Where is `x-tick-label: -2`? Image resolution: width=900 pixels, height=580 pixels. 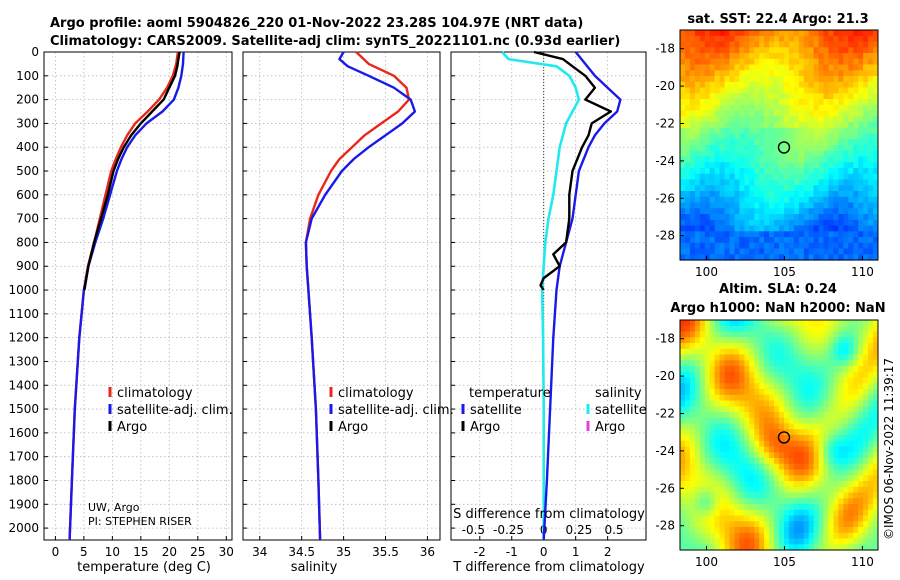 x-tick-label: -2 is located at coordinates (480, 552).